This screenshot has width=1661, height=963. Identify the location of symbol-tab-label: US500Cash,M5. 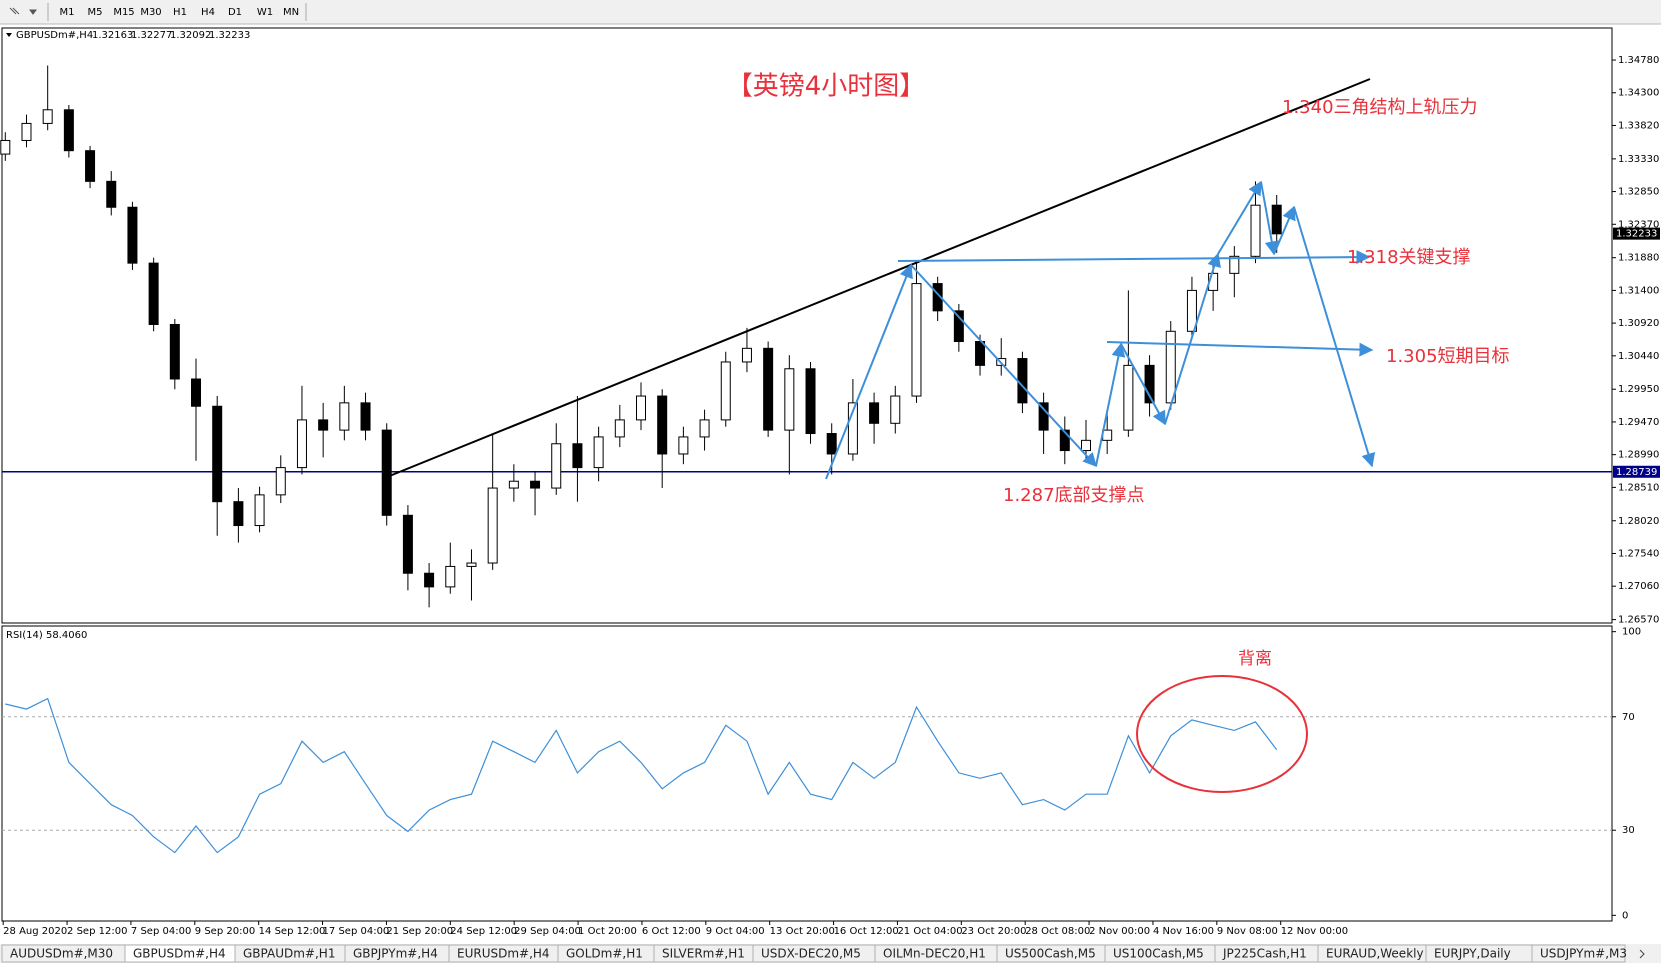
(1050, 954).